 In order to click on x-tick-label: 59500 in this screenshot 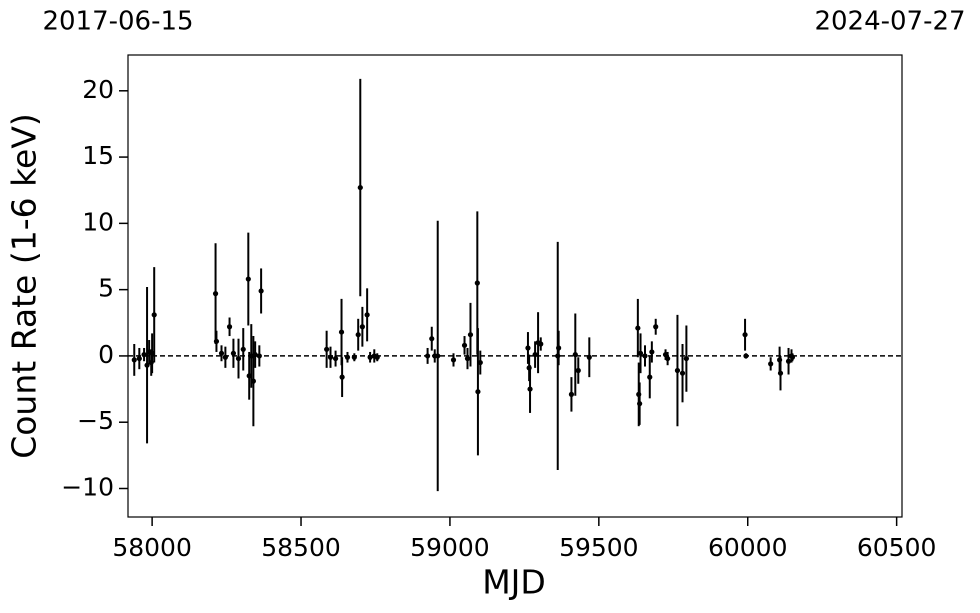, I will do `click(599, 547)`.